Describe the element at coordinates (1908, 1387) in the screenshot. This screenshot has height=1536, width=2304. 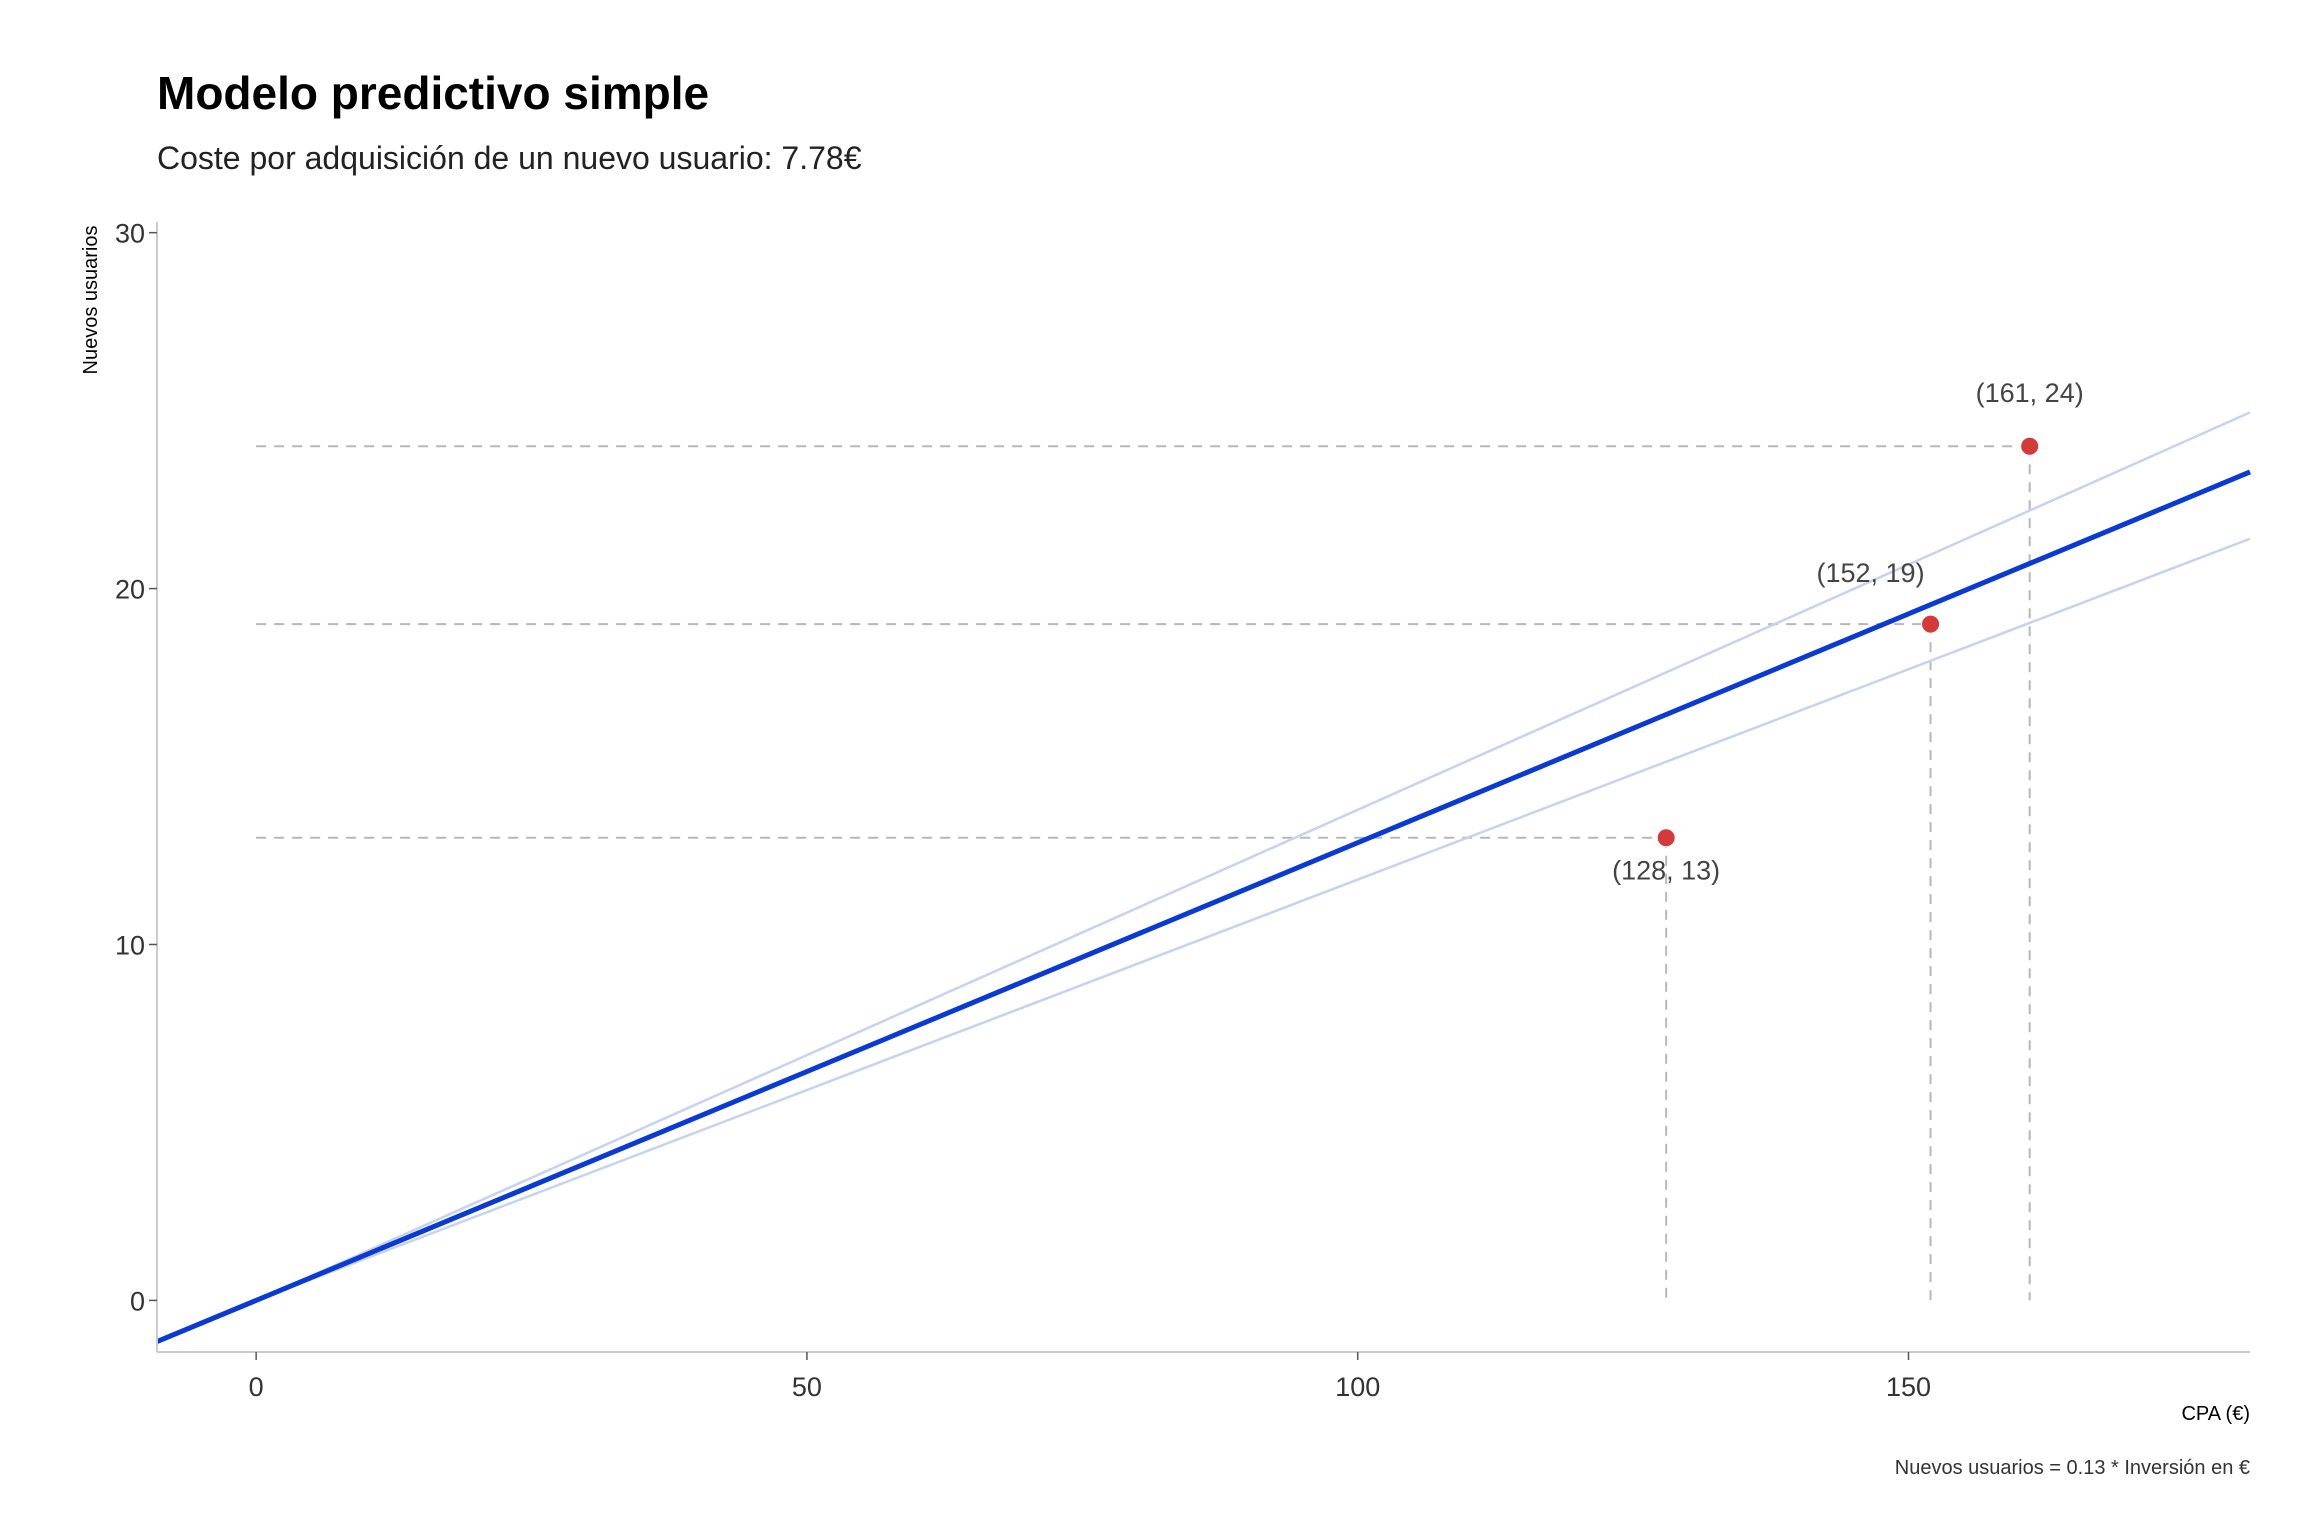
I see `x-tick-label: 150` at that location.